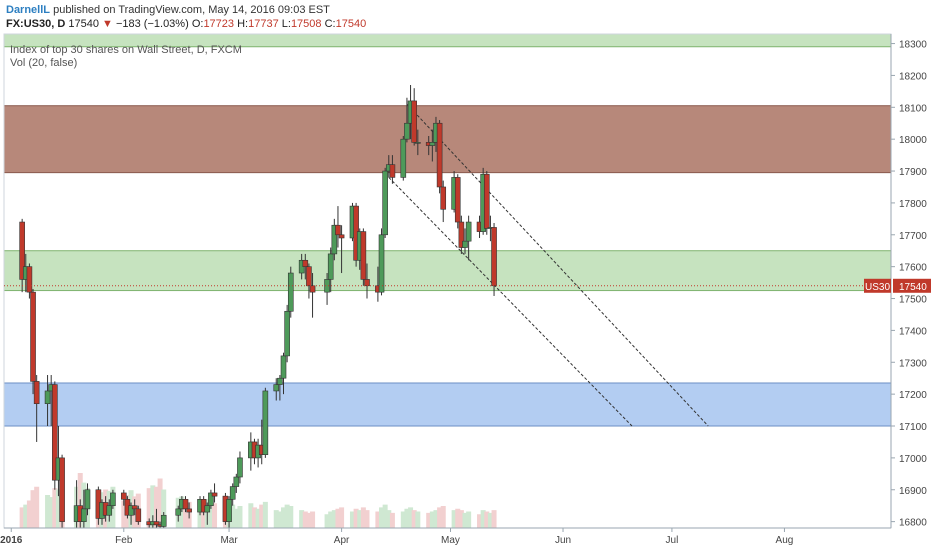 This screenshot has width=932, height=550. What do you see at coordinates (913, 491) in the screenshot?
I see `price-tick-label: 16900` at bounding box center [913, 491].